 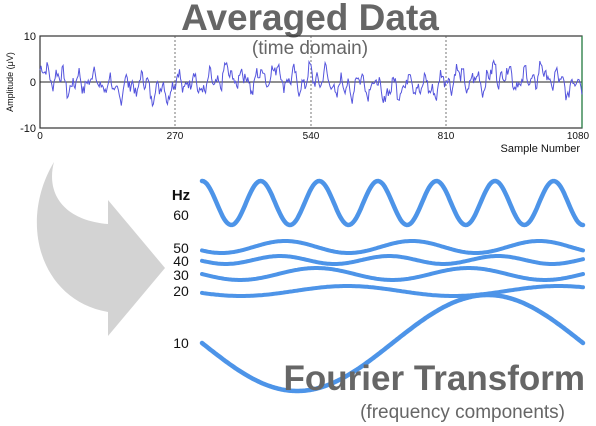 I want to click on wave-label-60: 60, so click(x=181, y=215).